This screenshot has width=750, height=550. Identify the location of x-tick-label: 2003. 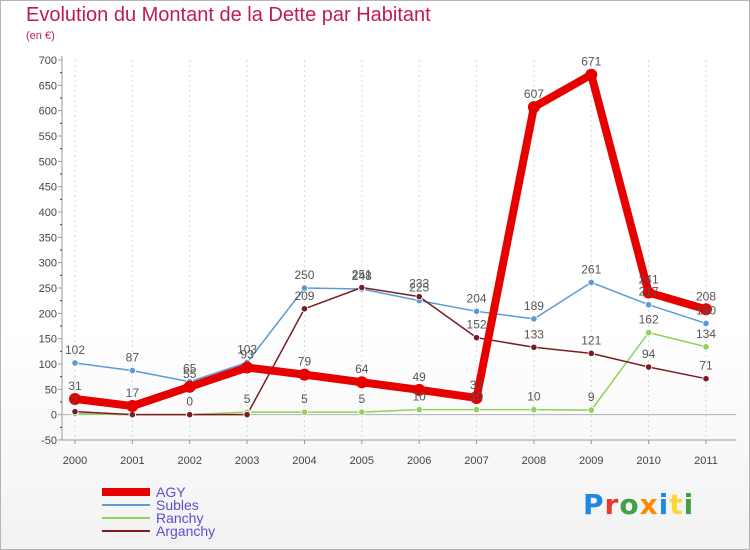
(247, 461).